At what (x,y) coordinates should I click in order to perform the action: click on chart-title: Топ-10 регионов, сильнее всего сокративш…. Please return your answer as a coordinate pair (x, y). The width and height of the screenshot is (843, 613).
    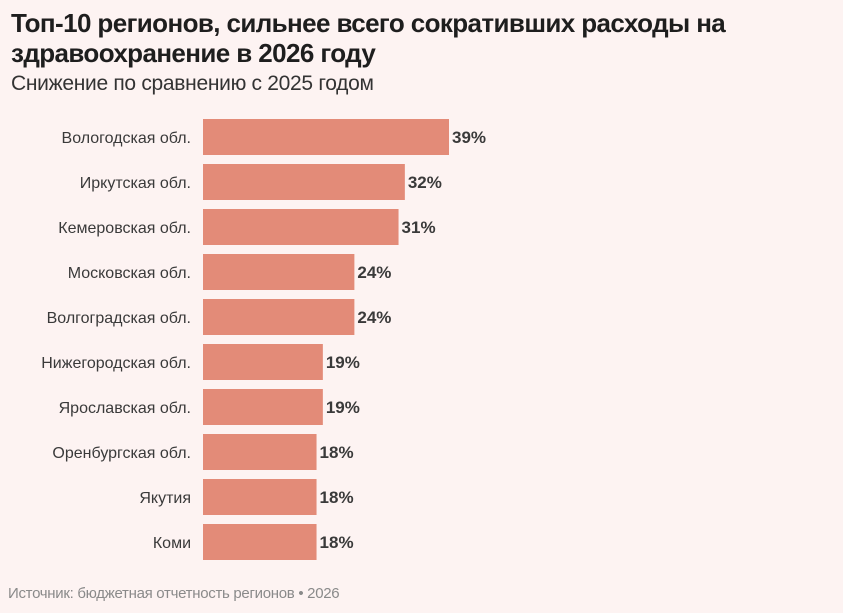
    Looking at the image, I should click on (368, 38).